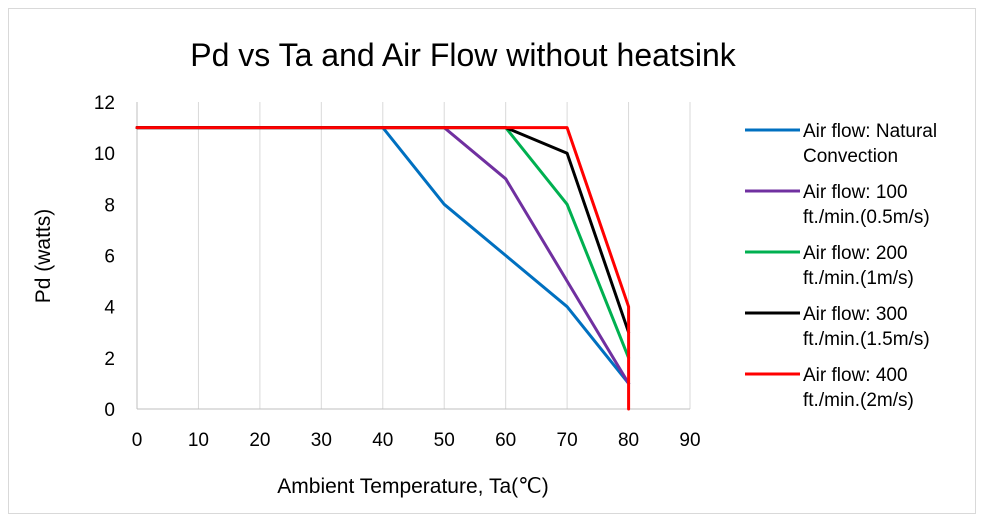 This screenshot has width=985, height=524. Describe the element at coordinates (870, 131) in the screenshot. I see `legend-entry-line: Air flow: Natural` at that location.